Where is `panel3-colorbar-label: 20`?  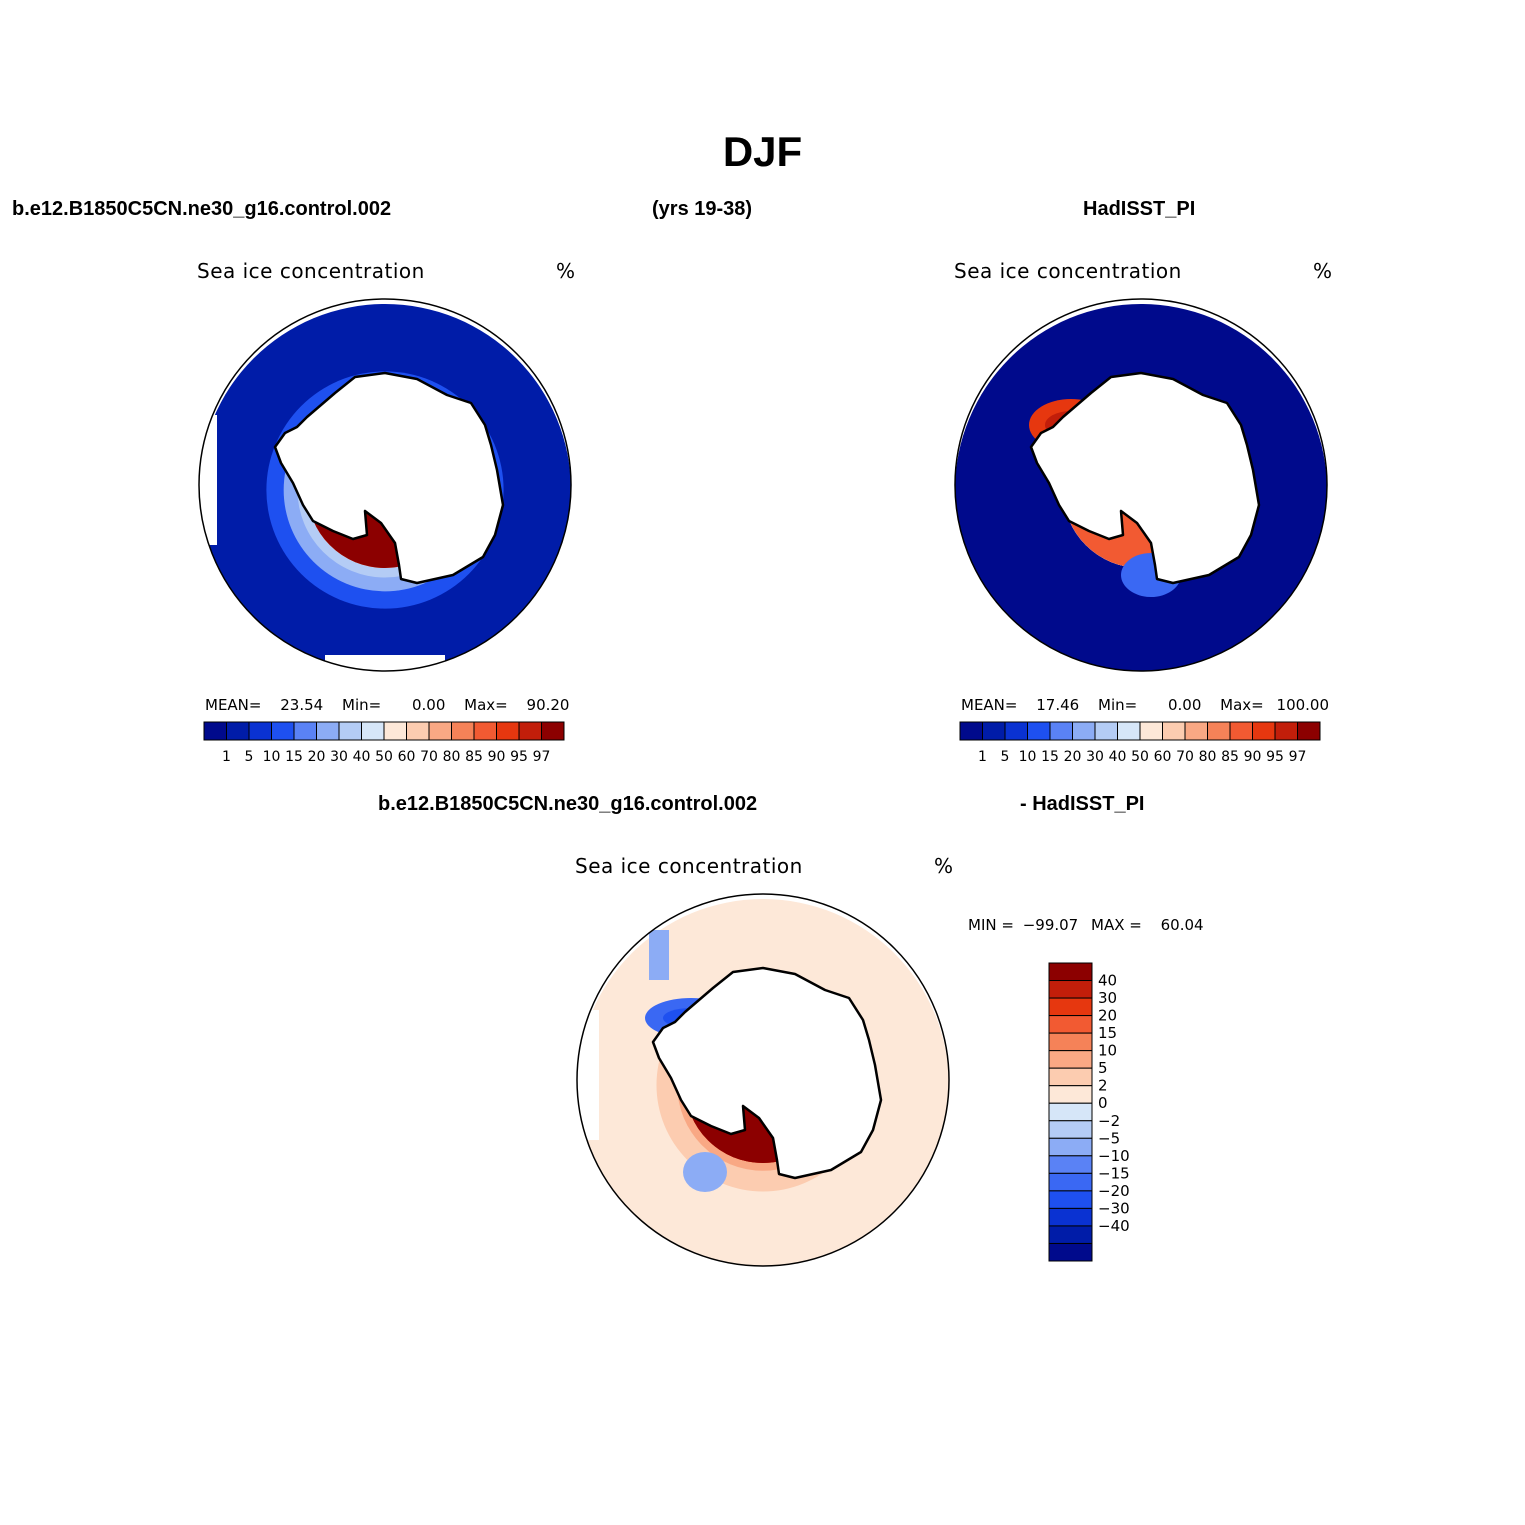 panel3-colorbar-label: 20 is located at coordinates (1107, 1016).